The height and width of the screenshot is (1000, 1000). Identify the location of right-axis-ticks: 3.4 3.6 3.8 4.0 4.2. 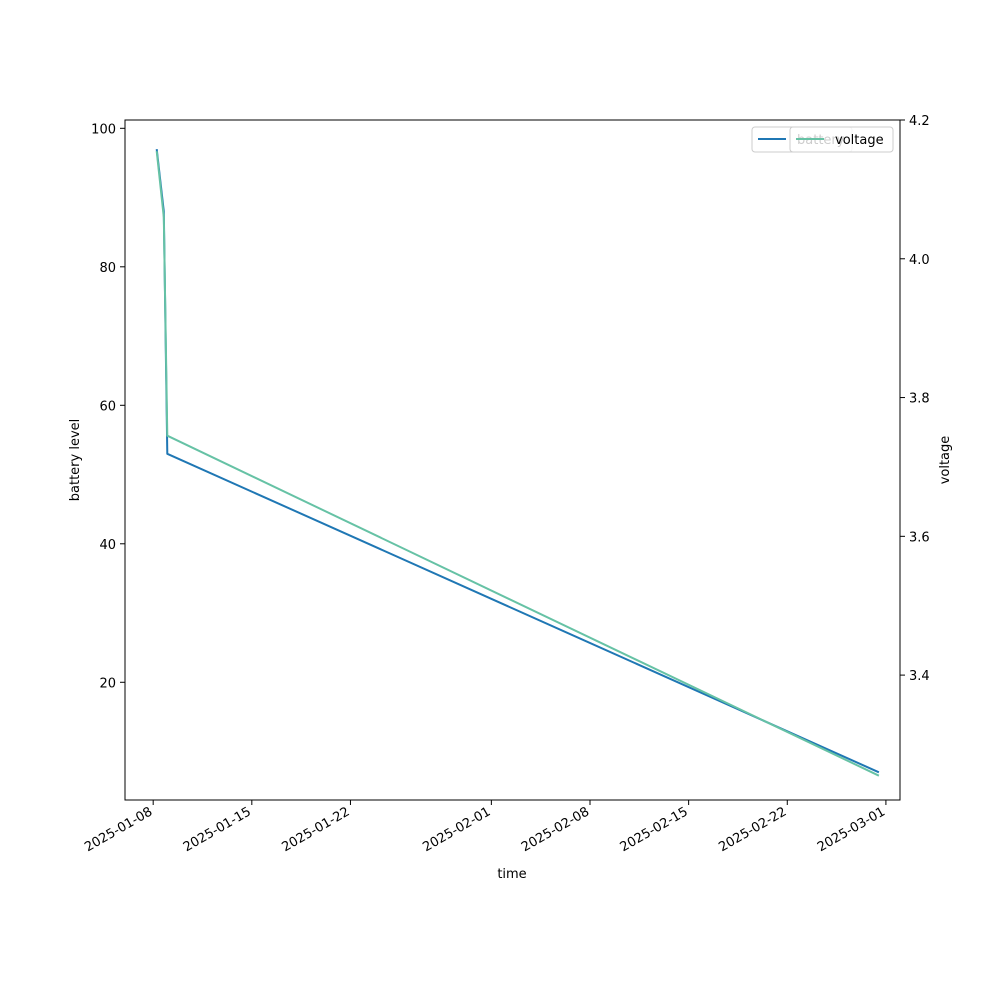
(915, 399).